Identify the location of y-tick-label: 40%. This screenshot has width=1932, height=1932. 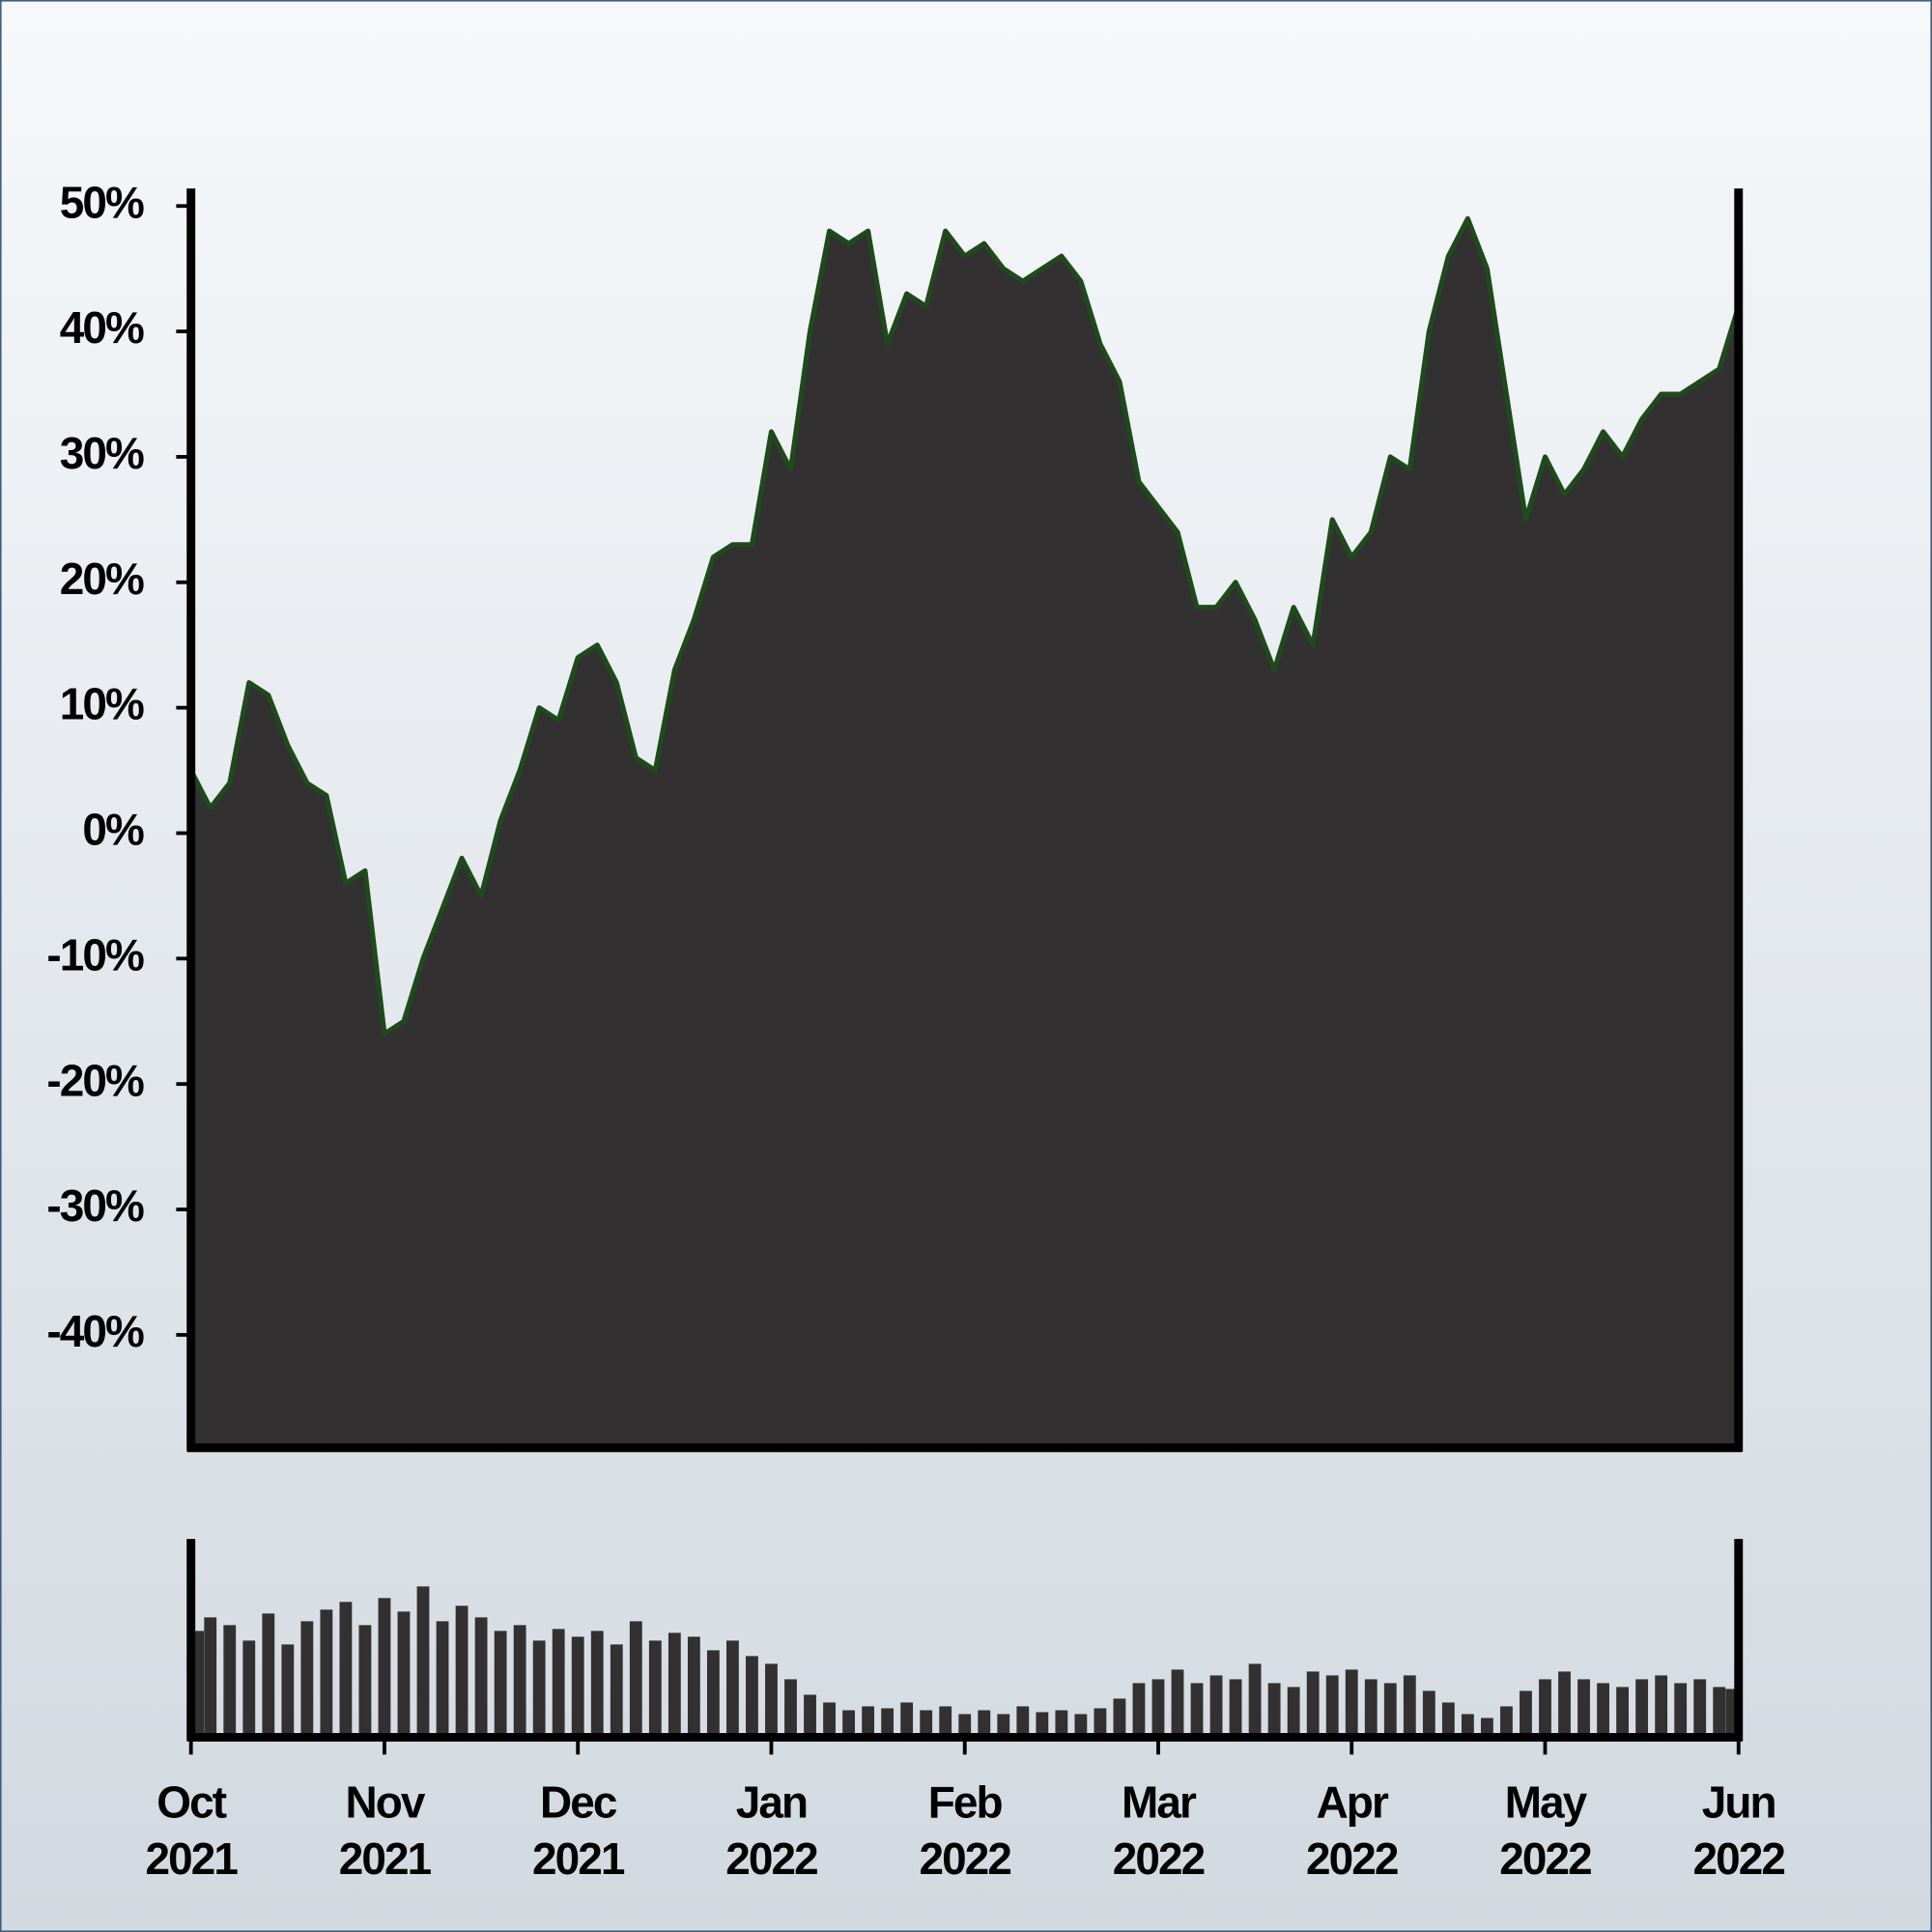
(102, 327).